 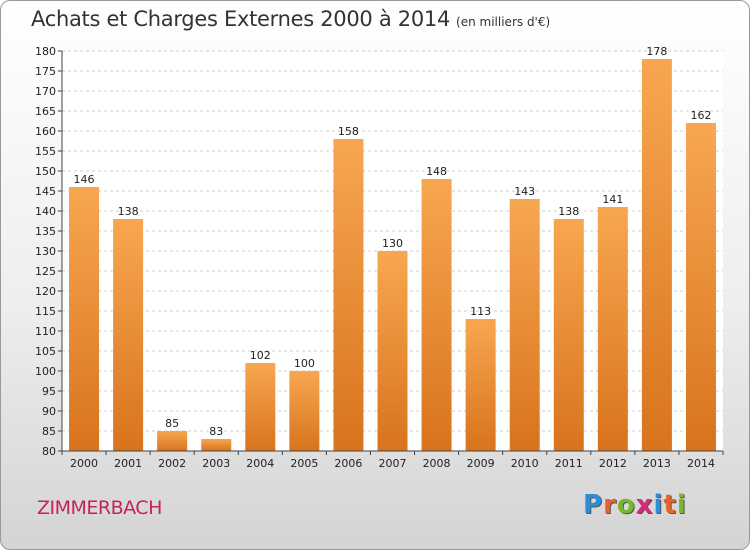 What do you see at coordinates (569, 463) in the screenshot?
I see `x-tick-label: 2011` at bounding box center [569, 463].